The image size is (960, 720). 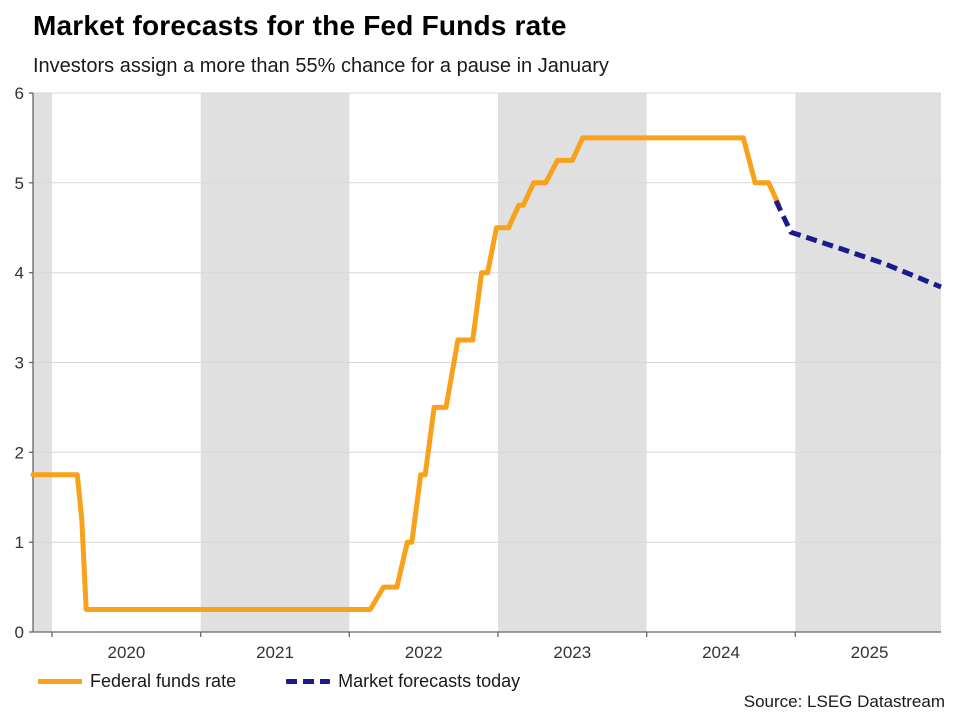 I want to click on chart-title: Market forecasts for the Fed Funds rate, so click(x=300, y=25).